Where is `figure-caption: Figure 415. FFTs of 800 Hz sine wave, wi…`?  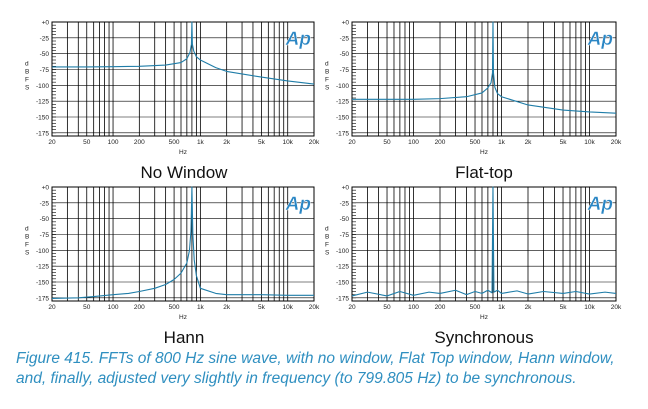 figure-caption: Figure 415. FFTs of 800 Hz sine wave, wi… is located at coordinates (328, 369).